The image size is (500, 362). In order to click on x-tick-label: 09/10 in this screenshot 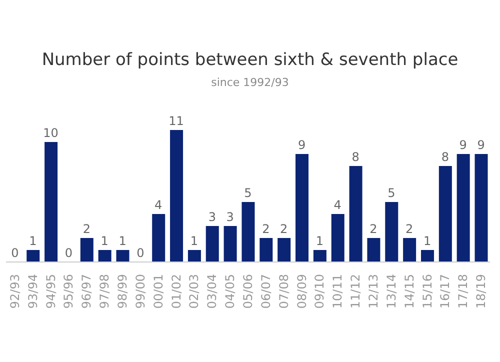, I will do `click(319, 291)`.